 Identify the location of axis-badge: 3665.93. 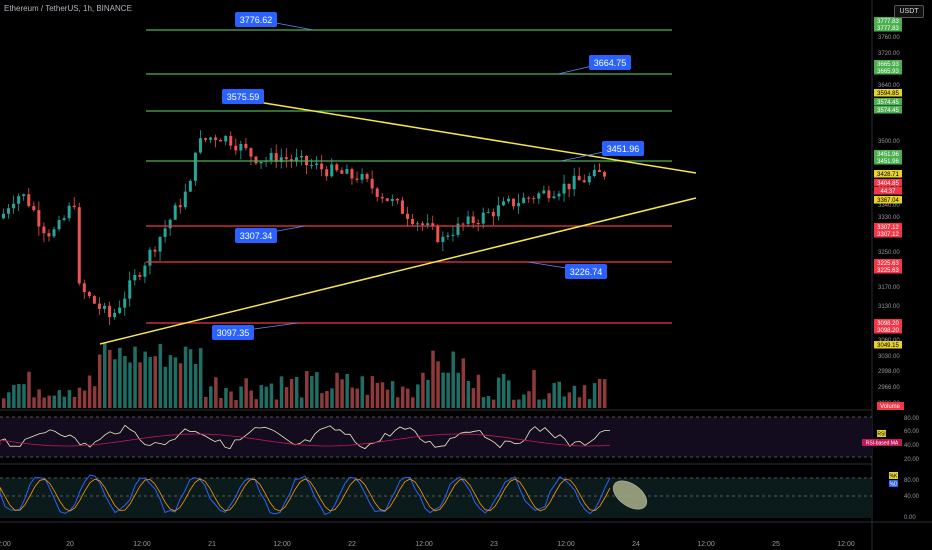
(888, 64).